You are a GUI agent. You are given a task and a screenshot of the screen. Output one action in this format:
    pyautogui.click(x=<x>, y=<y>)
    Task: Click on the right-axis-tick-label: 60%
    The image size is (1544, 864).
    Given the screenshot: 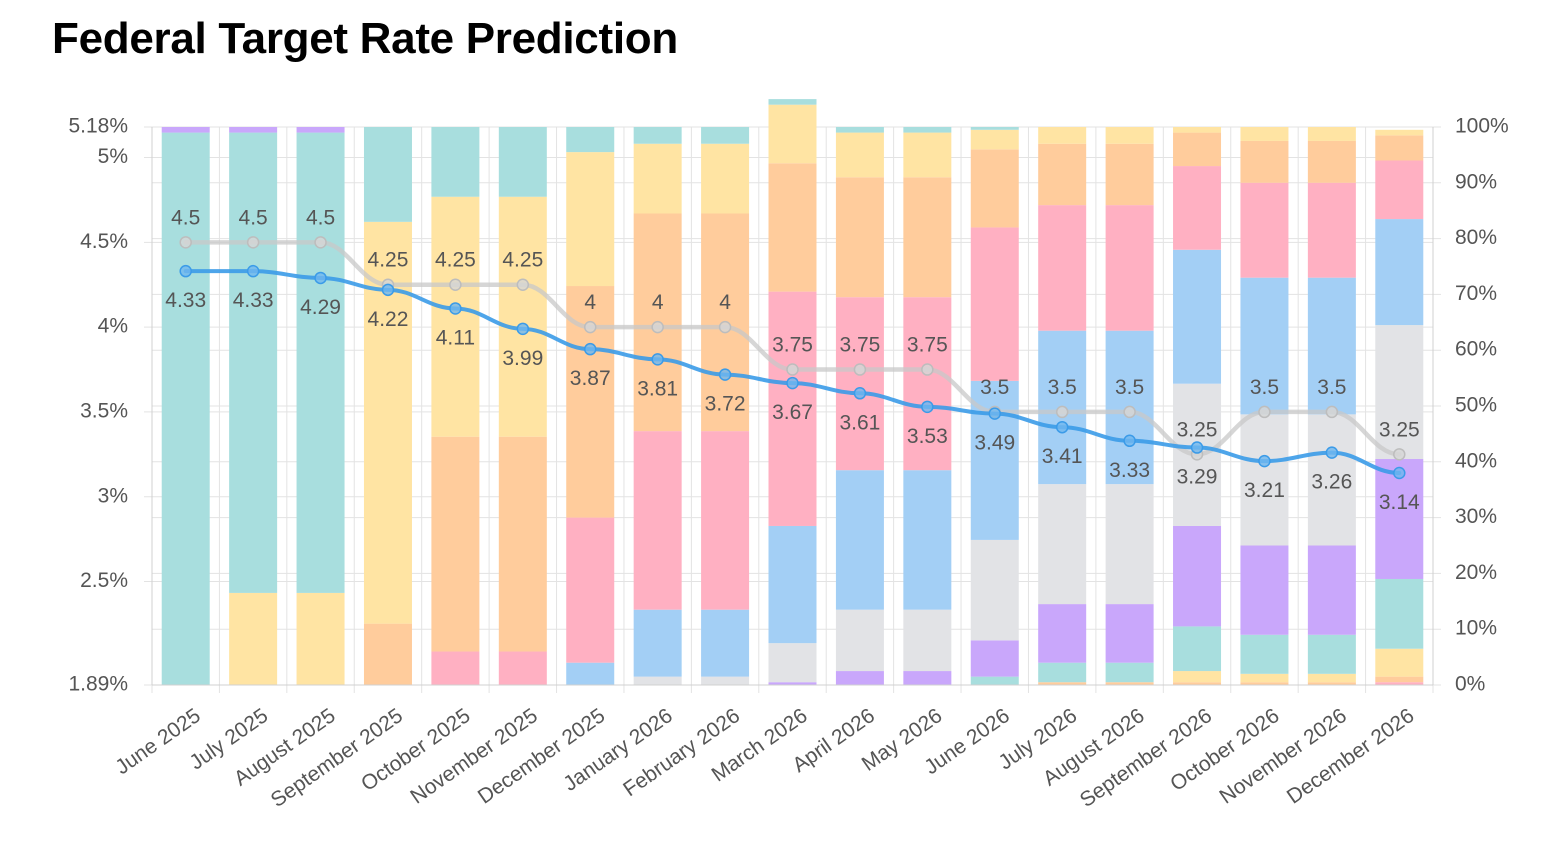 What is the action you would take?
    pyautogui.click(x=1476, y=349)
    